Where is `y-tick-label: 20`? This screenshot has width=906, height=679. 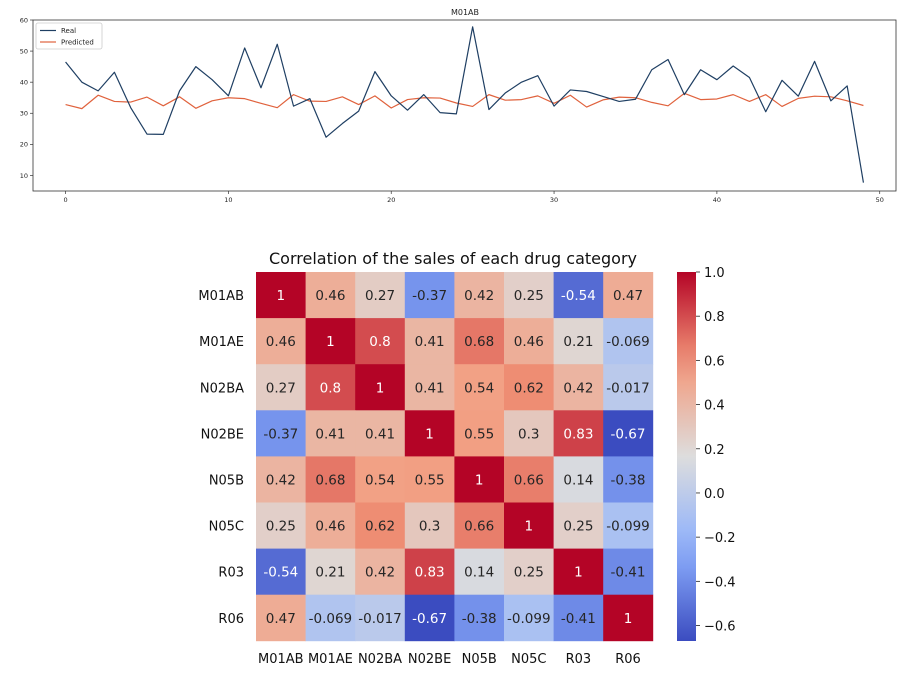
y-tick-label: 20 is located at coordinates (24, 145).